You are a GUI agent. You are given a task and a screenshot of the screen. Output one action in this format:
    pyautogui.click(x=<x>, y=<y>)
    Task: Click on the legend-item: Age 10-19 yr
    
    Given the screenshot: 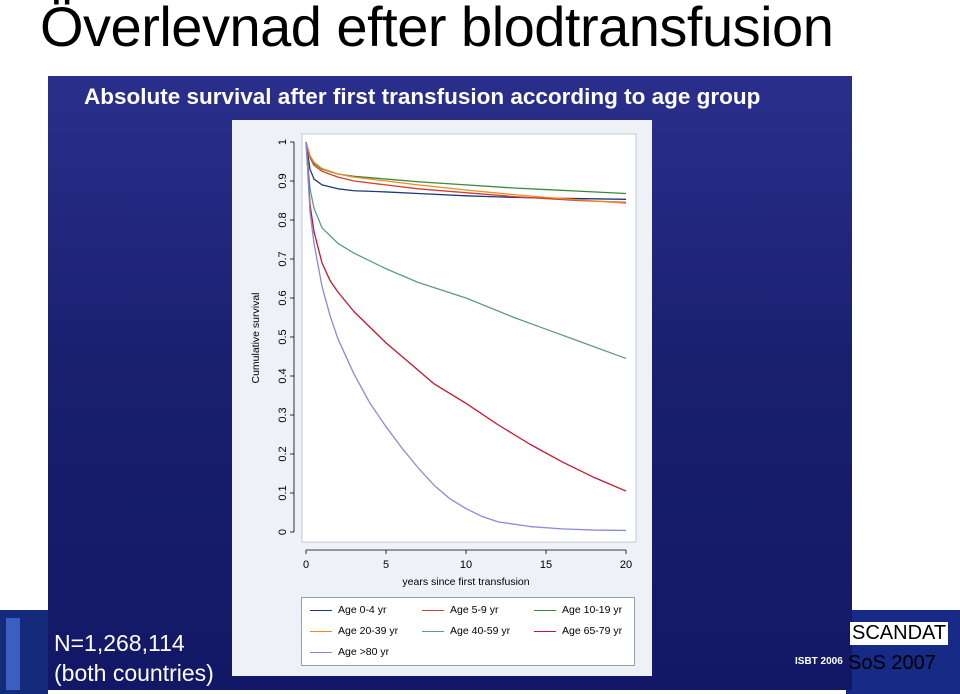 What is the action you would take?
    pyautogui.click(x=578, y=610)
    